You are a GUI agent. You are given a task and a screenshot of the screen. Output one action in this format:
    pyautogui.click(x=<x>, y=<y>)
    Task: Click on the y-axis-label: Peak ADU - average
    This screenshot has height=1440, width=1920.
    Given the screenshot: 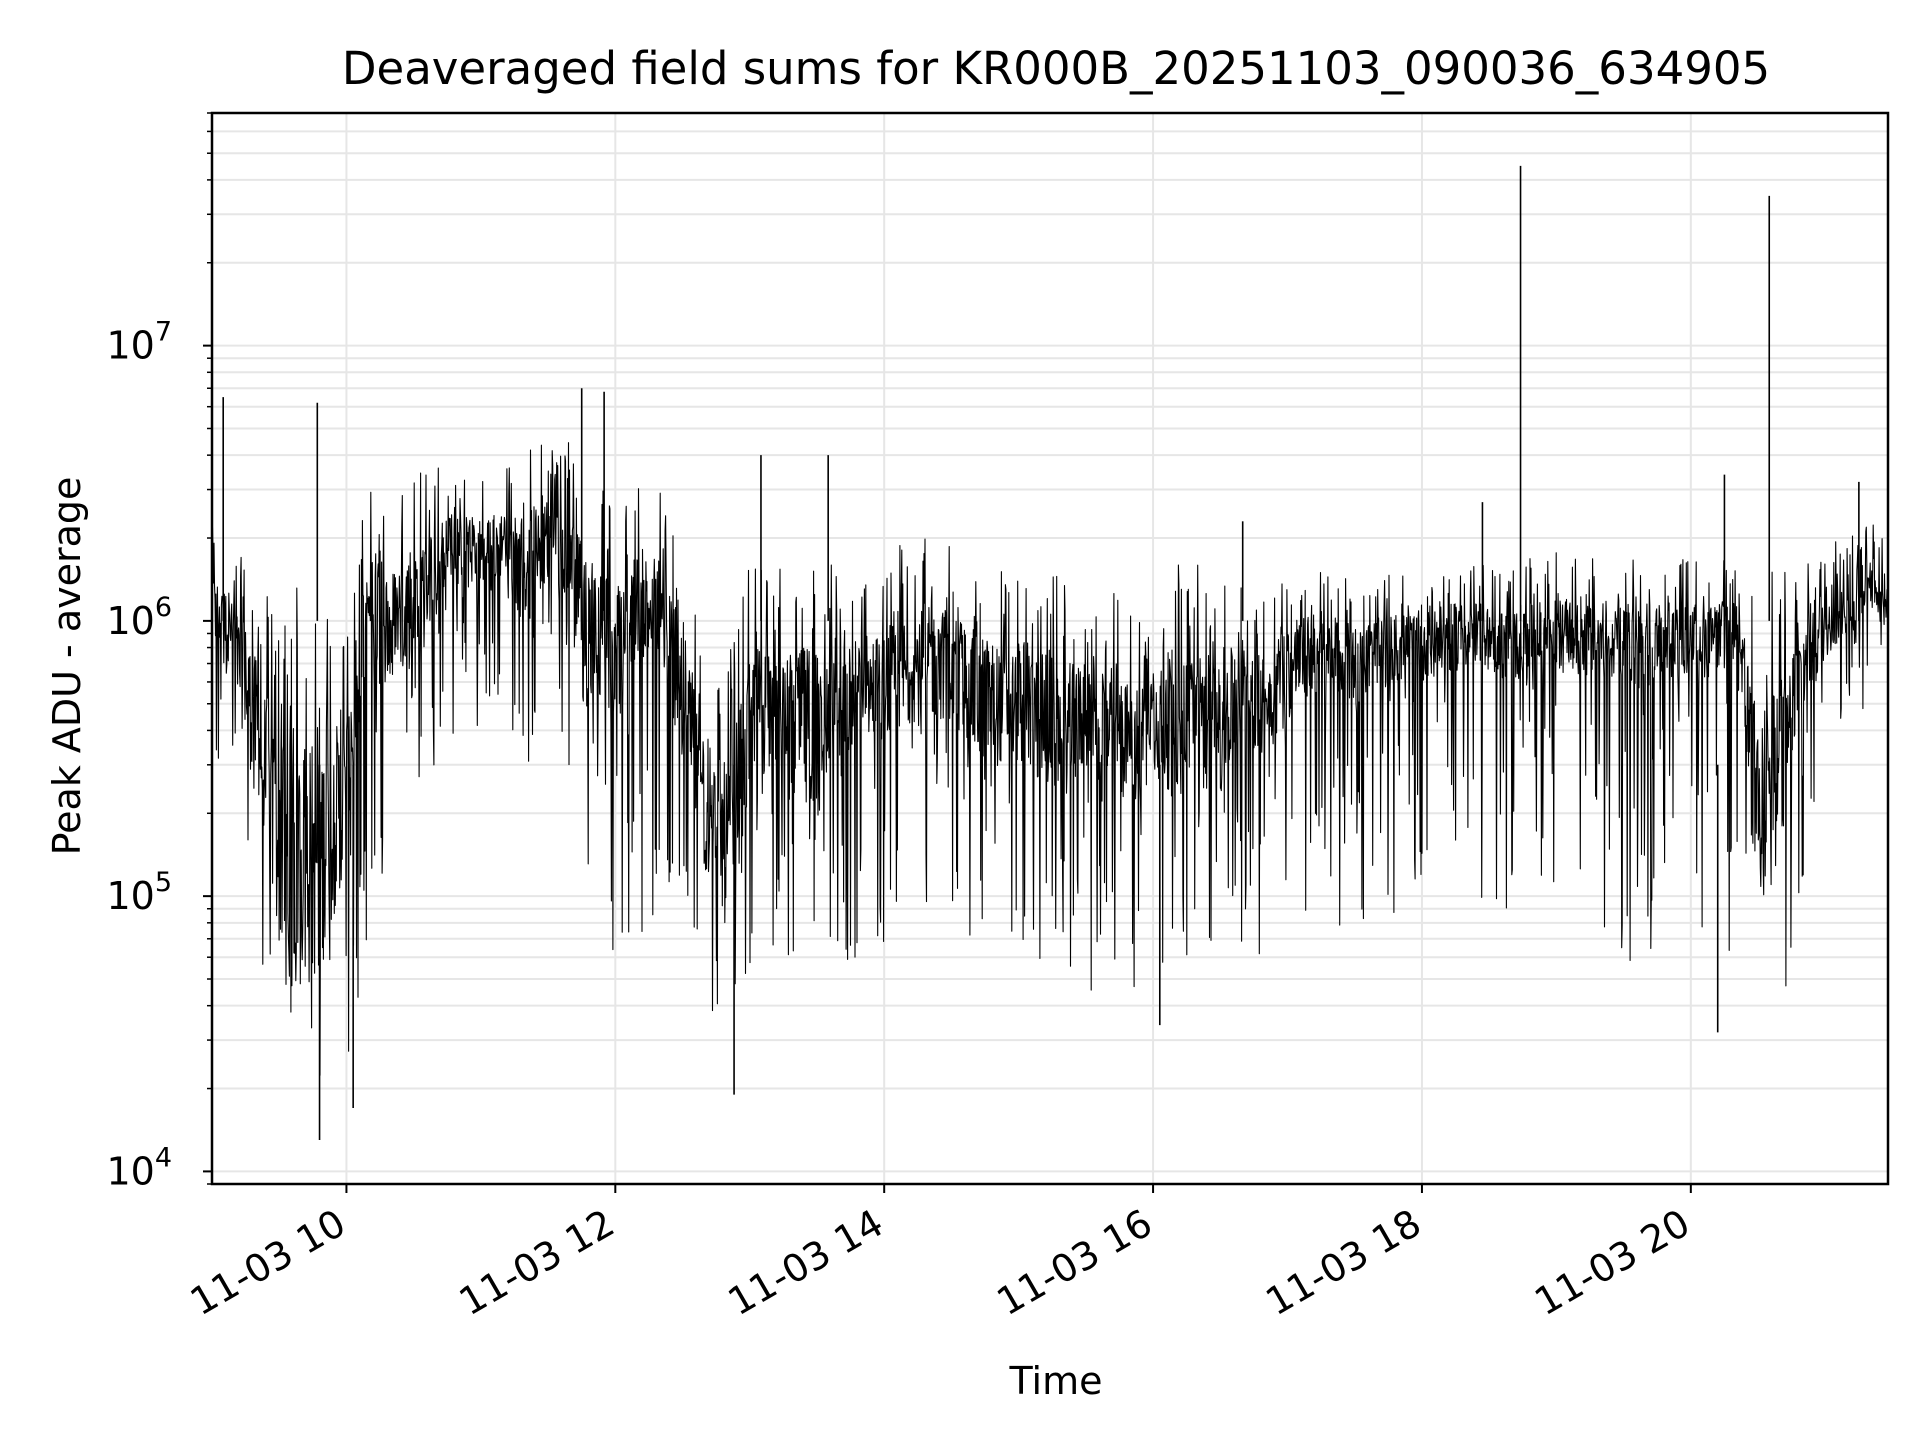 What is the action you would take?
    pyautogui.click(x=67, y=666)
    